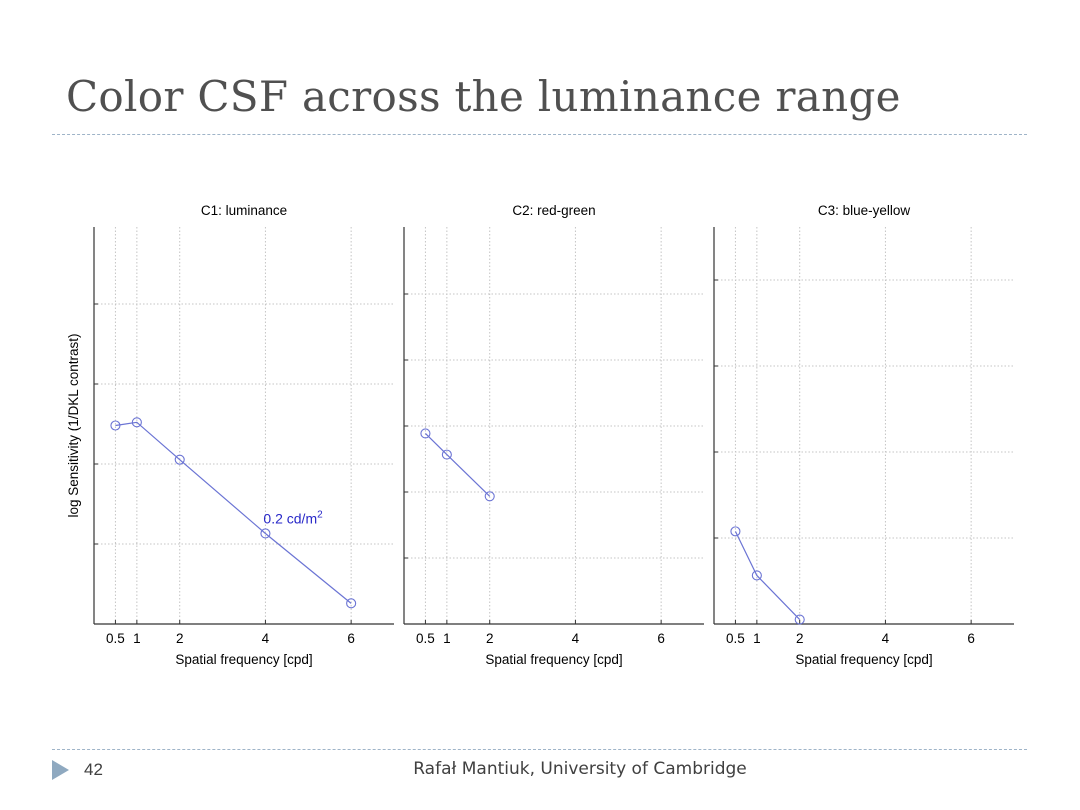  Describe the element at coordinates (580, 769) in the screenshot. I see `footer-credit: Rafał Mantiuk, University of Cambridge` at that location.